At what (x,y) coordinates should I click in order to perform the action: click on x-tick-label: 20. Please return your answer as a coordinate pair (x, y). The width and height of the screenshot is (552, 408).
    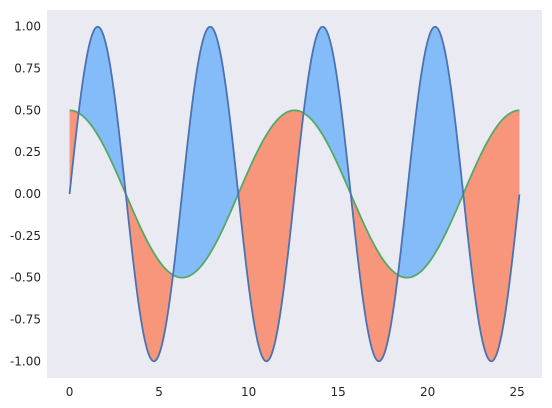
    Looking at the image, I should click on (427, 392).